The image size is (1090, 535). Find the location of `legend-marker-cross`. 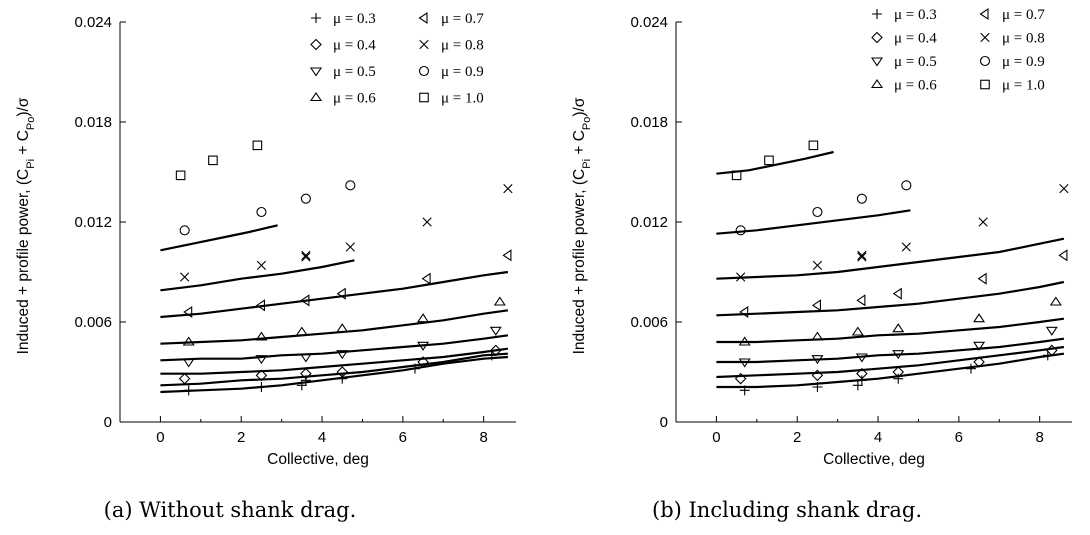

legend-marker-cross is located at coordinates (424, 44).